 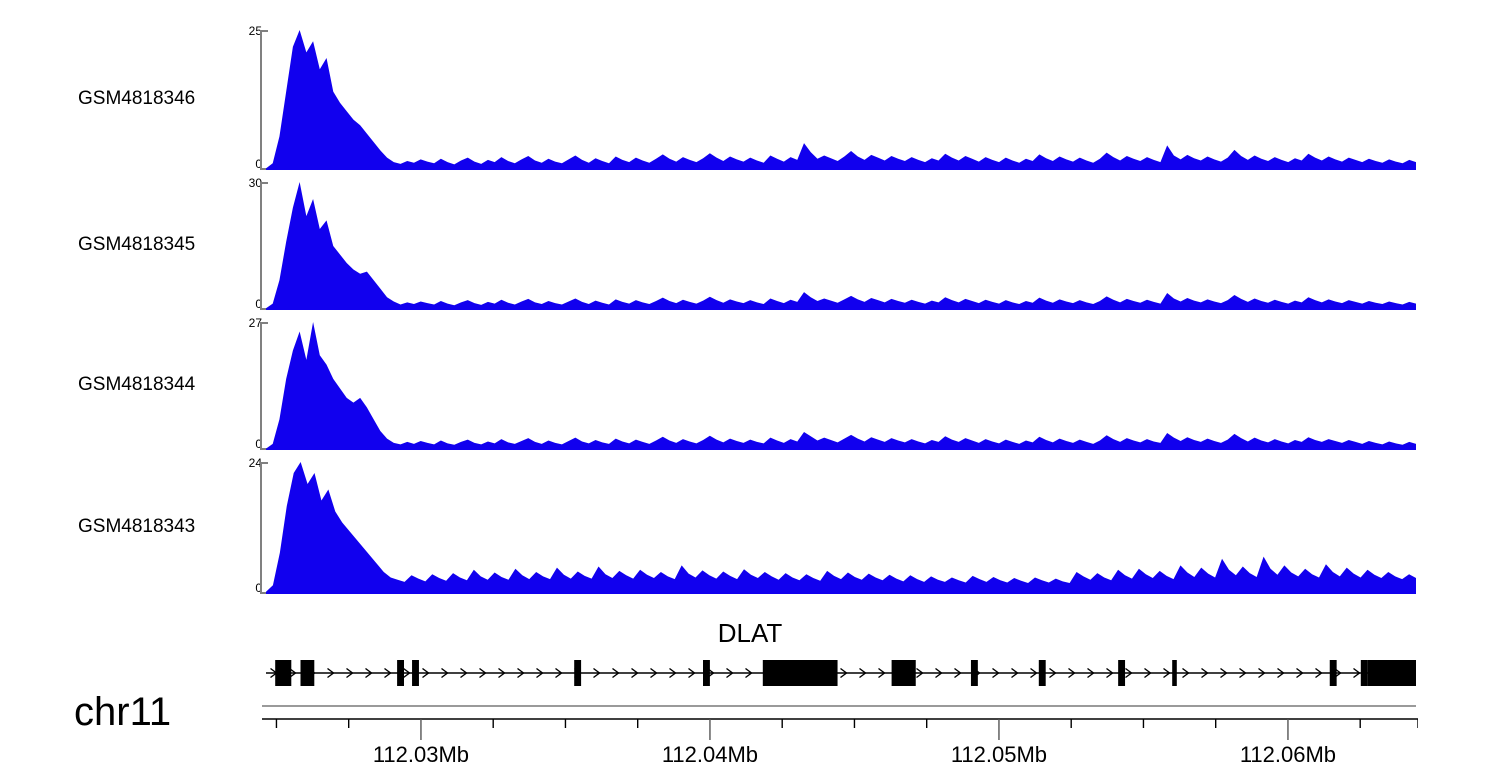 I want to click on gene-annotation-track: DLAT, so click(x=750, y=659).